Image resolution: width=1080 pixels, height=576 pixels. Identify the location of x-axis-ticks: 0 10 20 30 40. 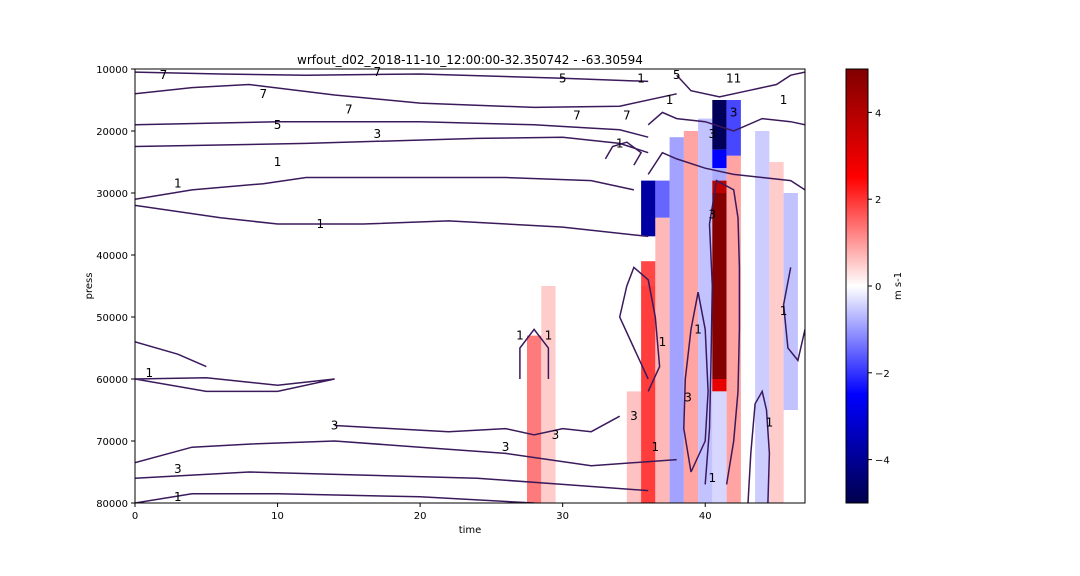
(422, 512).